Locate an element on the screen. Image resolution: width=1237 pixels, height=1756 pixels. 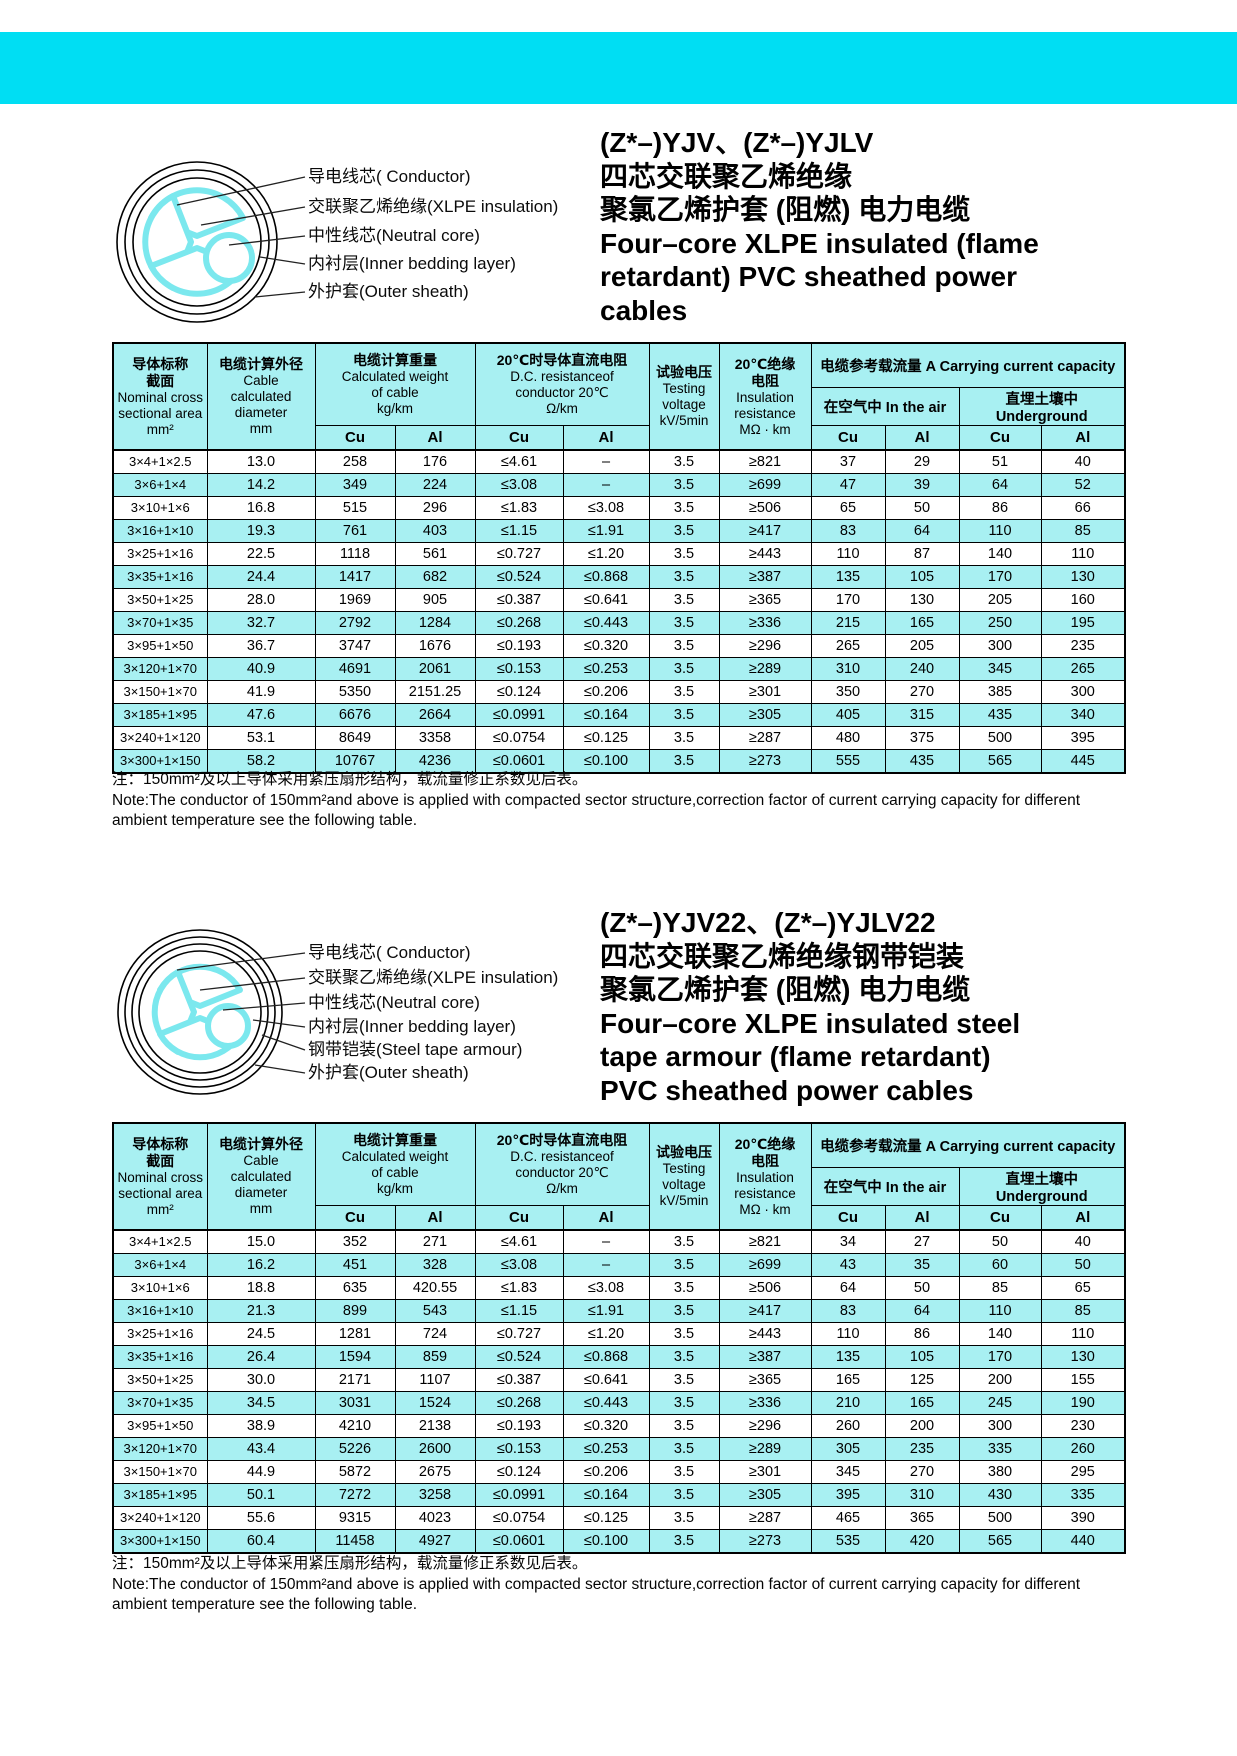
table-cell: ≥821 is located at coordinates (765, 1241).